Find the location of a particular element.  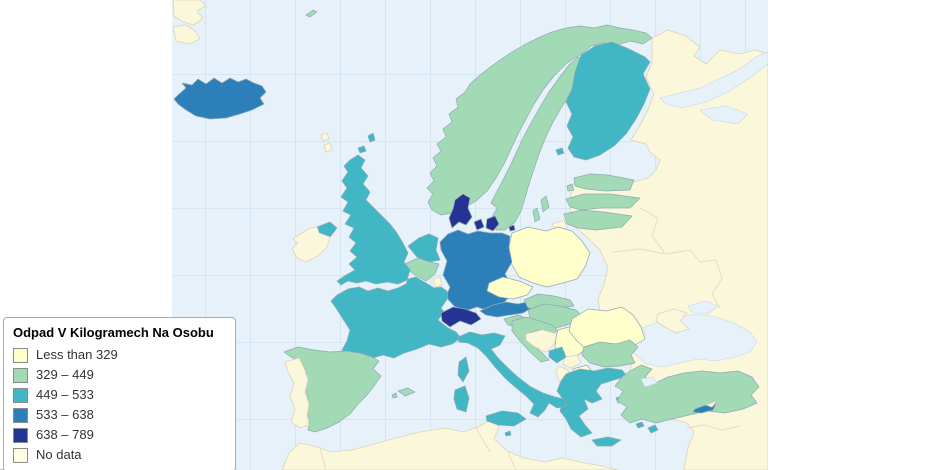

border-baltic-russia is located at coordinates (652, 230).